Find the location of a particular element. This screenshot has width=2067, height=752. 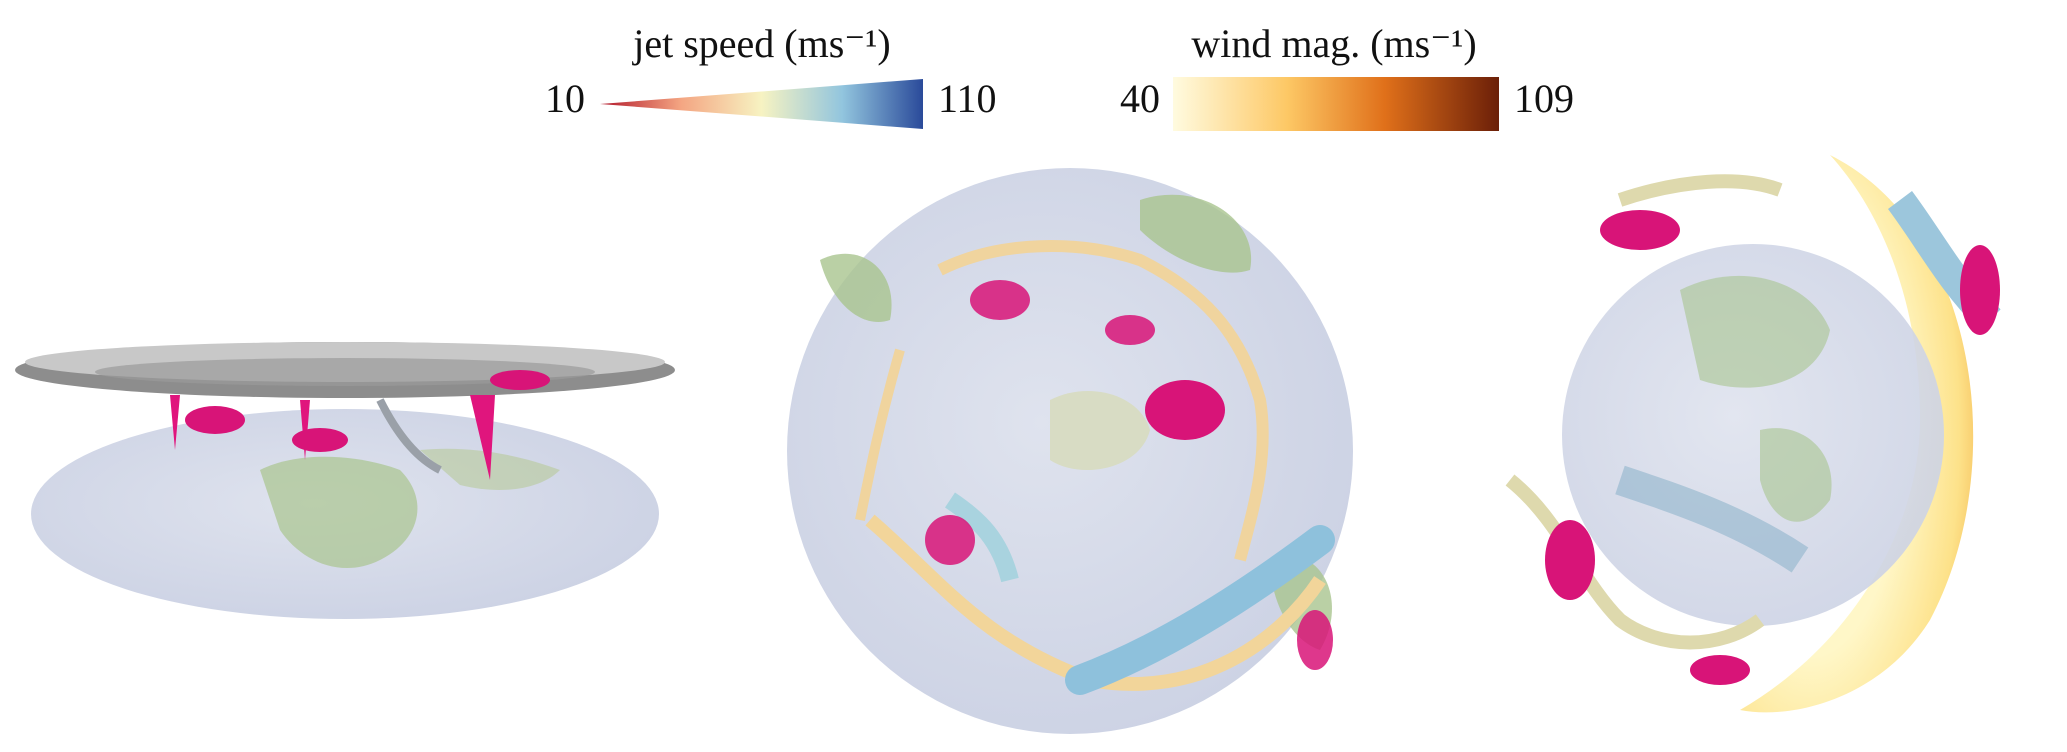

legend-min: 10 is located at coordinates (565, 98).